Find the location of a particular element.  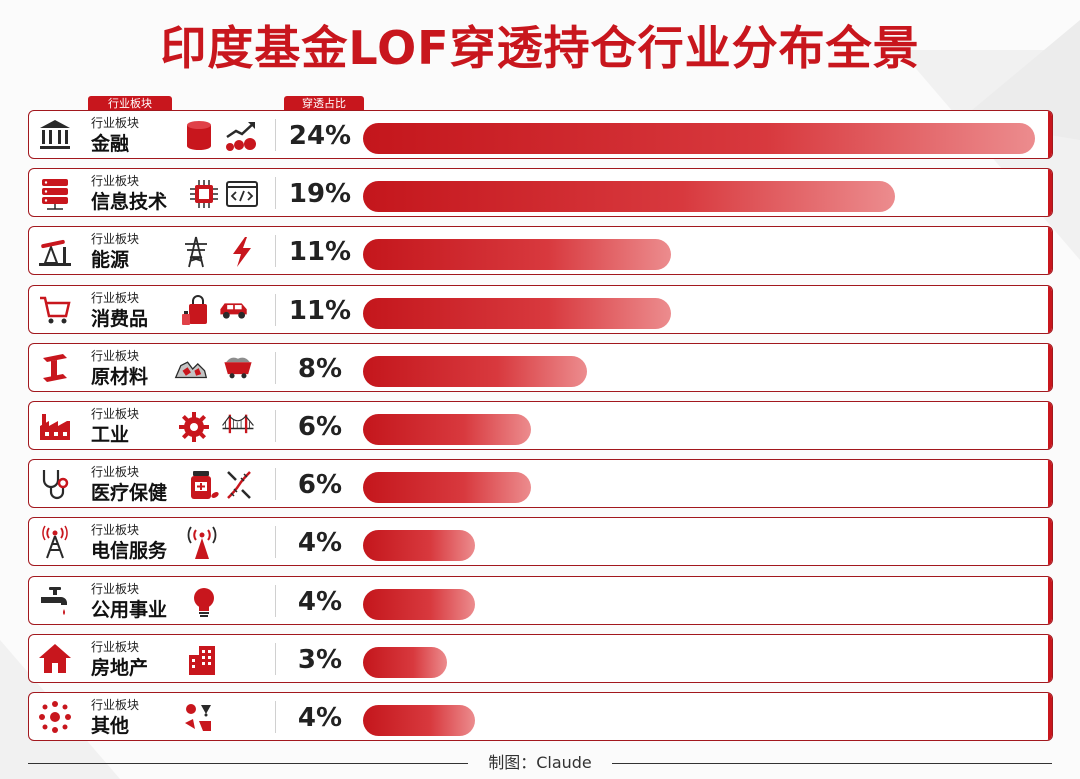

sector-name: 信息技术 is located at coordinates (129, 202).